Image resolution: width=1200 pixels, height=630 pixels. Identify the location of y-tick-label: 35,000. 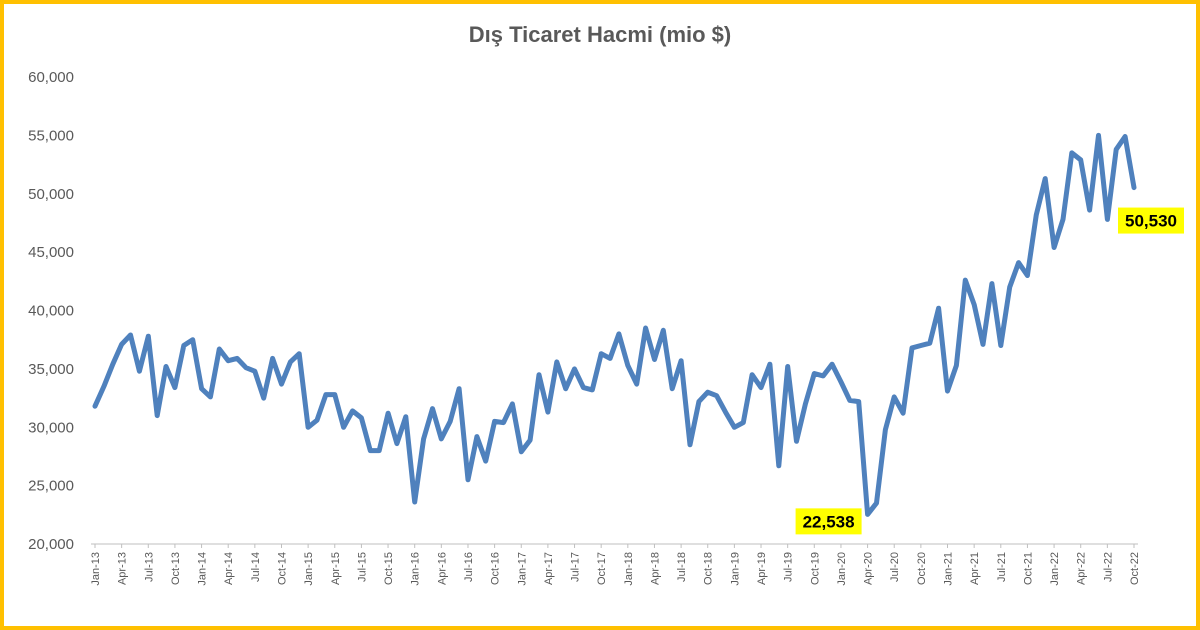
(51, 369).